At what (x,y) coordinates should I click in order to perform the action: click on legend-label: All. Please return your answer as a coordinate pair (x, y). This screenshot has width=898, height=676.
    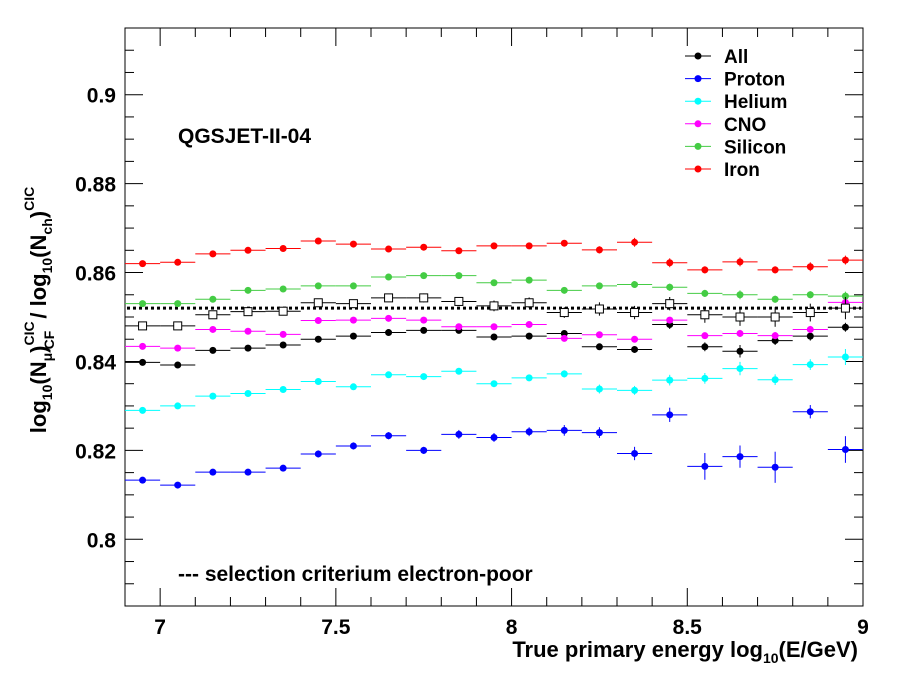
    Looking at the image, I should click on (736, 57).